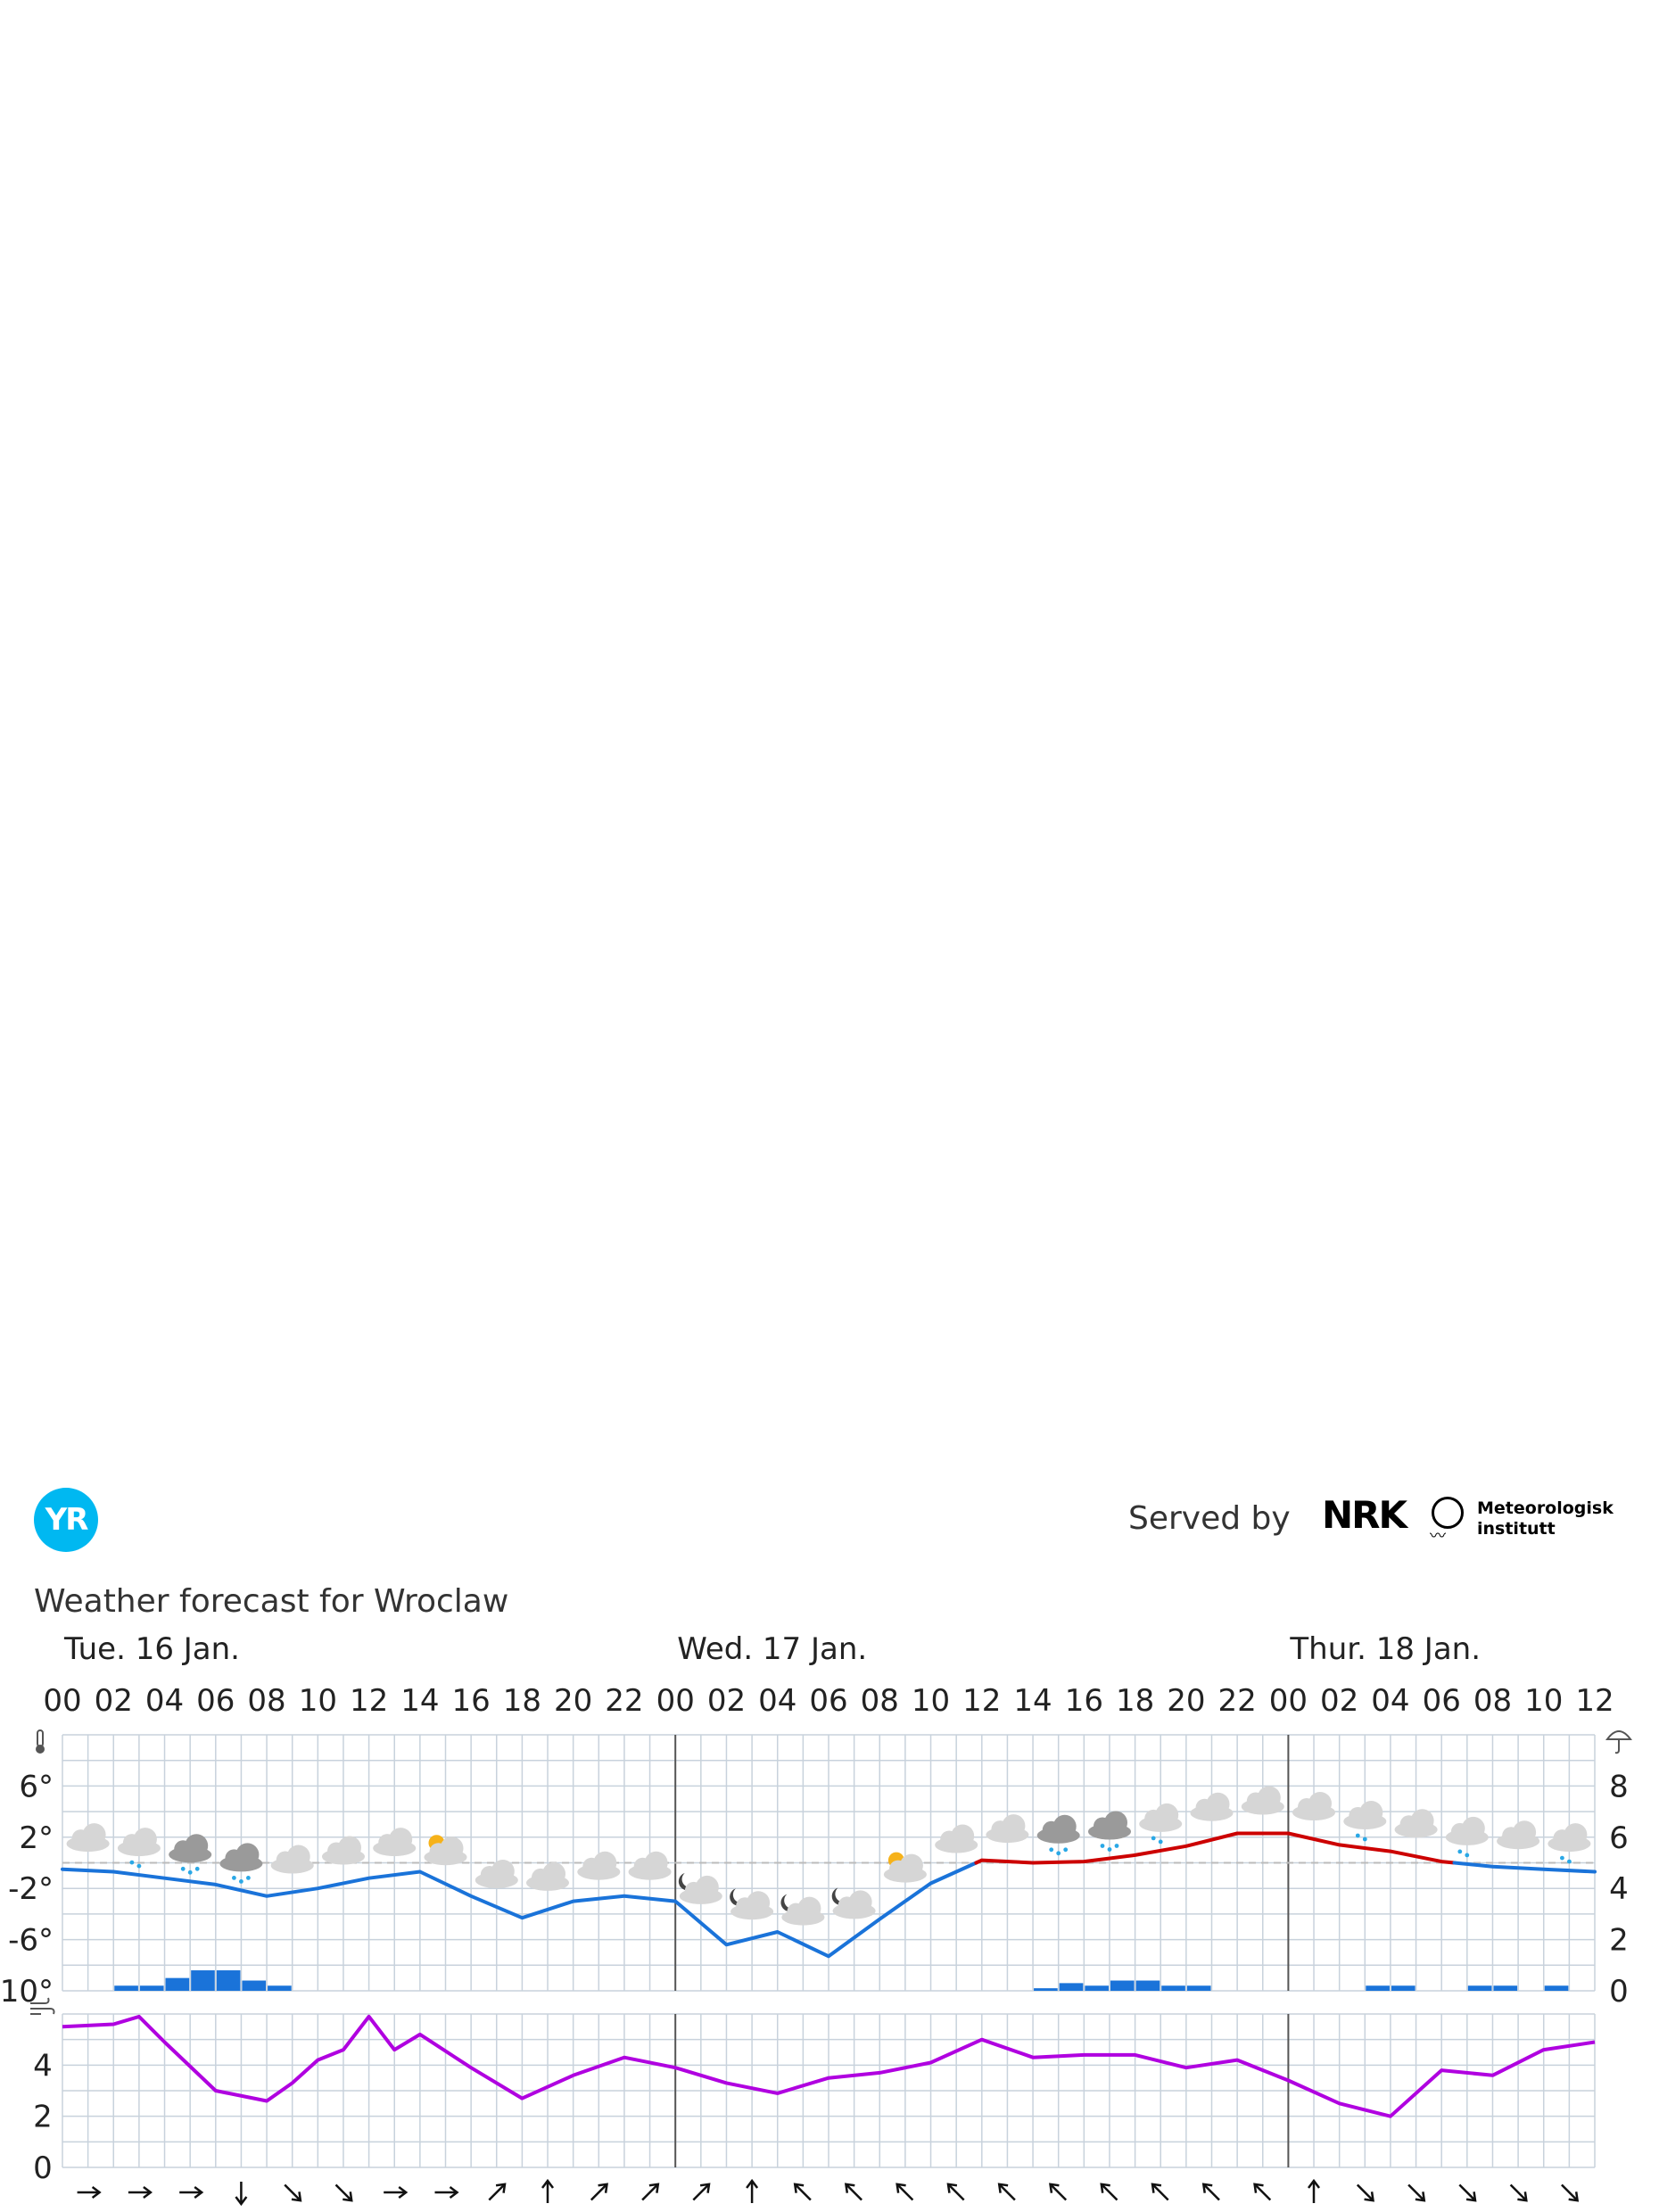 The image size is (1659, 2212). I want to click on snow-icon, so click(241, 1864).